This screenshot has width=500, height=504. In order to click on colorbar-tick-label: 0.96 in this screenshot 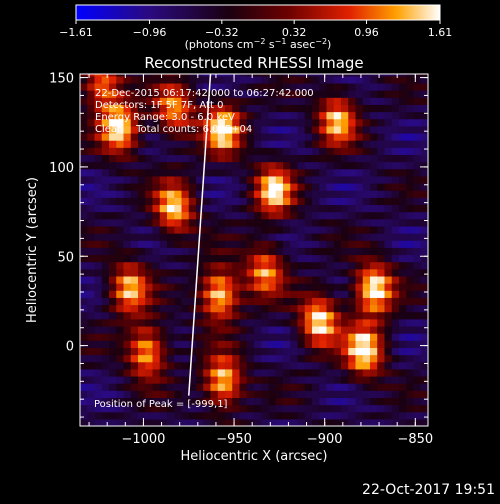, I will do `click(366, 32)`.